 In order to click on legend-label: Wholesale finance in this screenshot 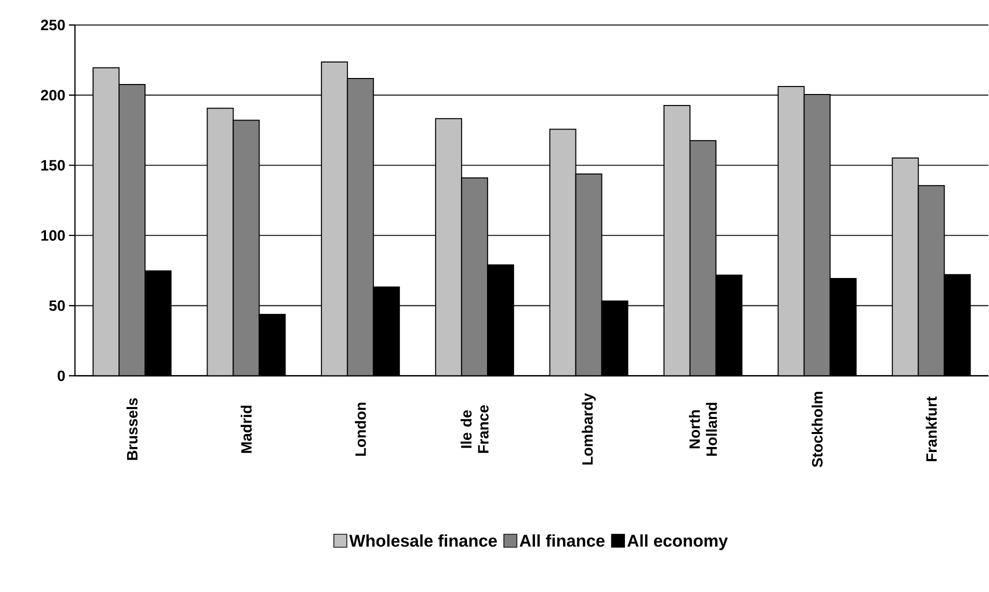, I will do `click(423, 540)`.